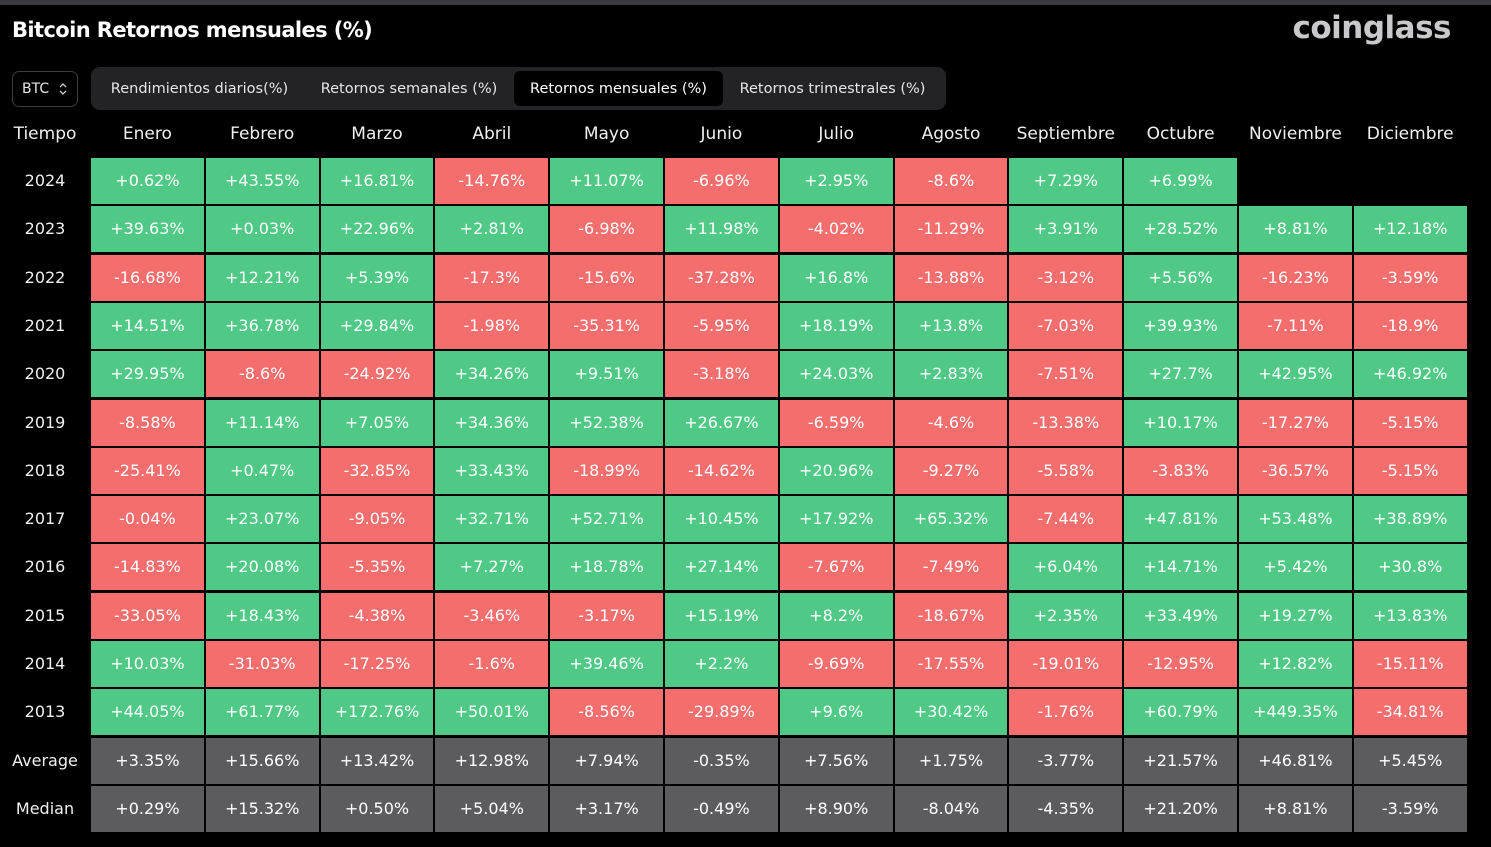  Describe the element at coordinates (147, 277) in the screenshot. I see `return-cell: -16.68%` at that location.